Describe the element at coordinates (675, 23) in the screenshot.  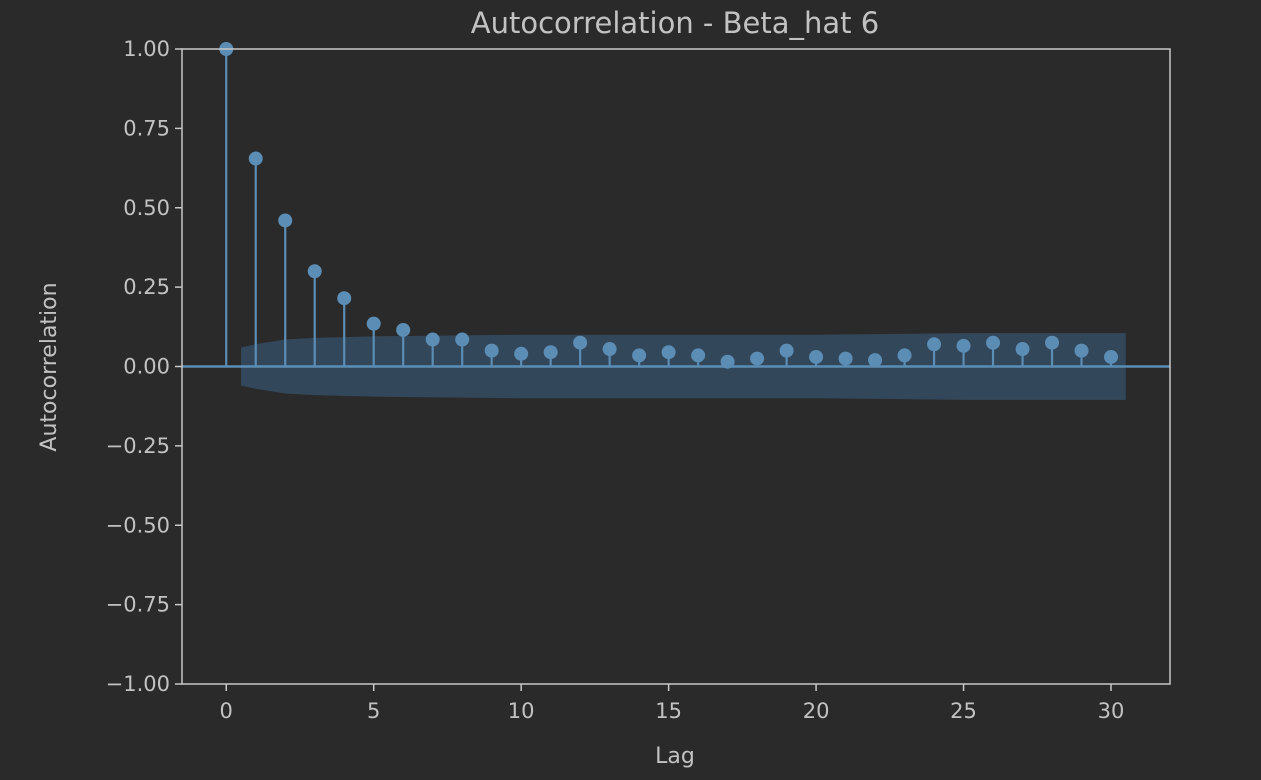
I see `chart-title: Autocorrelation - Beta_hat 6` at that location.